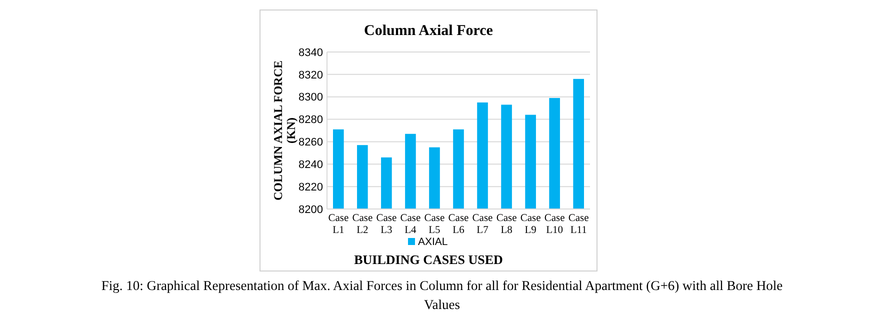 The width and height of the screenshot is (884, 328). Describe the element at coordinates (442, 295) in the screenshot. I see `caption: Fig. 10: Graphical Representation of Max. Axial Forces in Column for all for Residential Apartment (G+6) with all Bore Hole Values` at that location.